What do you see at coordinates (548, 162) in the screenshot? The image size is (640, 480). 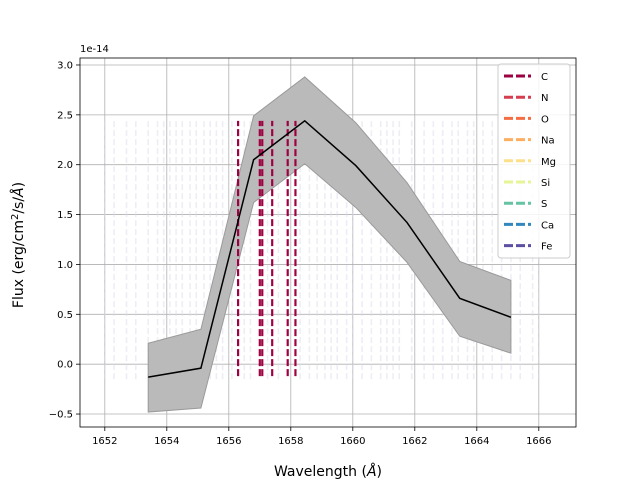 I see `legend-label: Mg` at bounding box center [548, 162].